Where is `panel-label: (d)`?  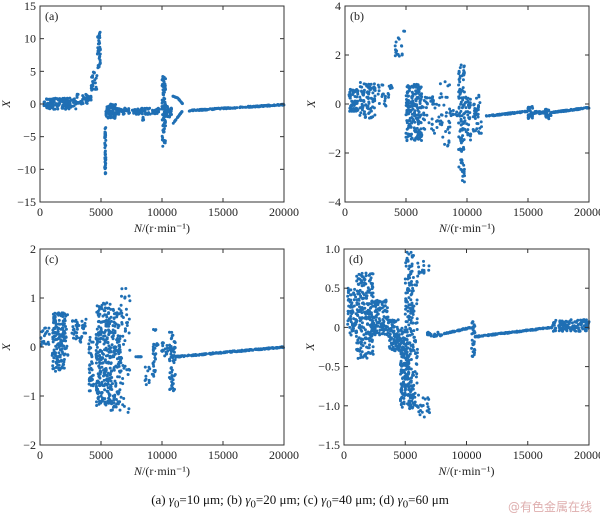
panel-label: (d) is located at coordinates (356, 259).